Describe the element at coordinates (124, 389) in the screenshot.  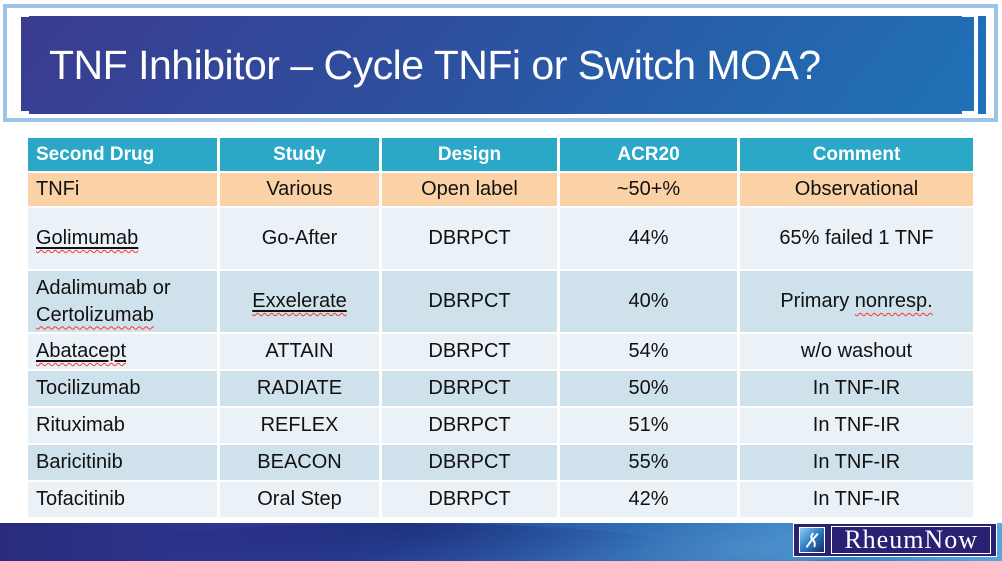
I see `drug-cell: Tocilizumab` at that location.